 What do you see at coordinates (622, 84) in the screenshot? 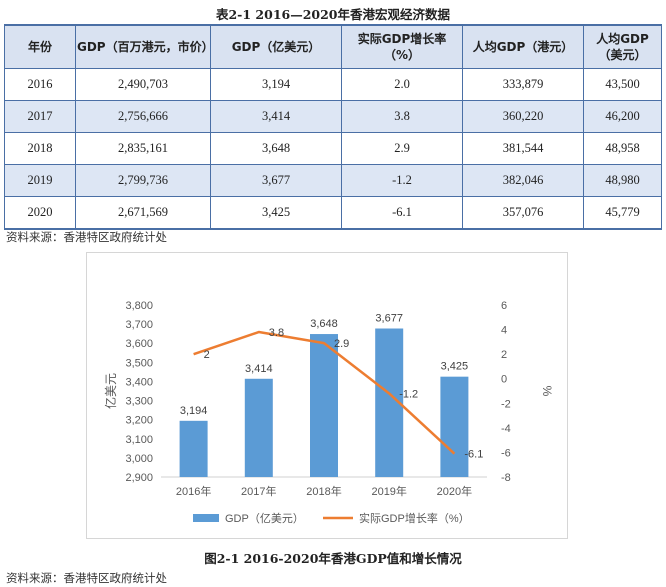
I see `cell-per-capita-usd: 43,500` at bounding box center [622, 84].